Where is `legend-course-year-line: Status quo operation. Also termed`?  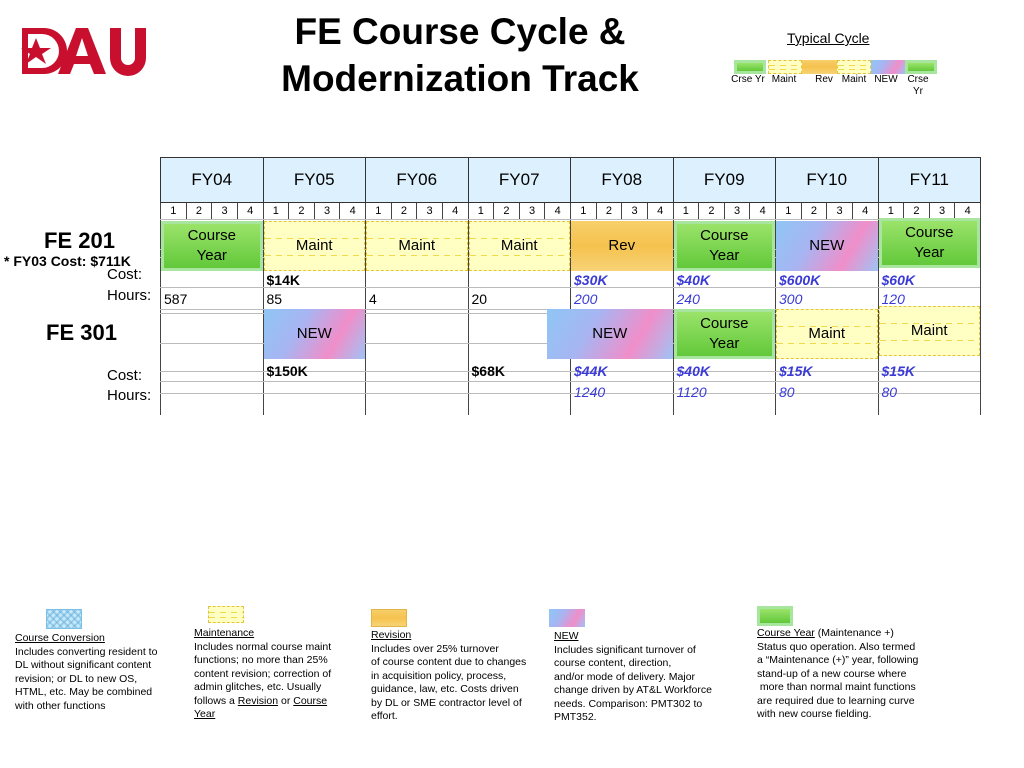
legend-course-year-line: Status quo operation. Also termed is located at coordinates (836, 646).